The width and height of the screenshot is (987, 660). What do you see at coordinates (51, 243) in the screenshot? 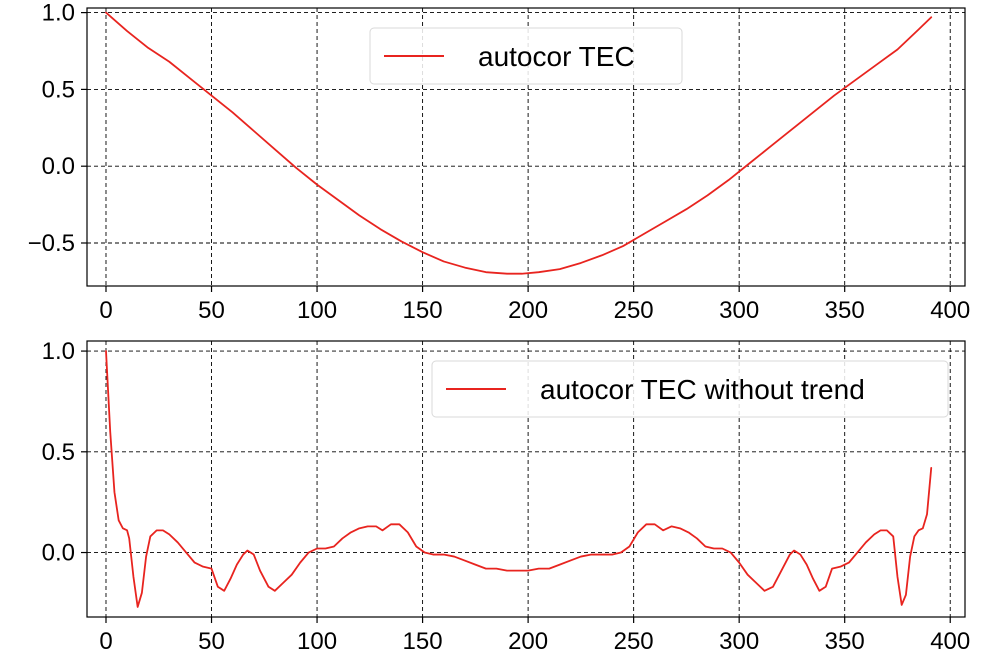
I see `y-tick-label: −0.5` at bounding box center [51, 243].